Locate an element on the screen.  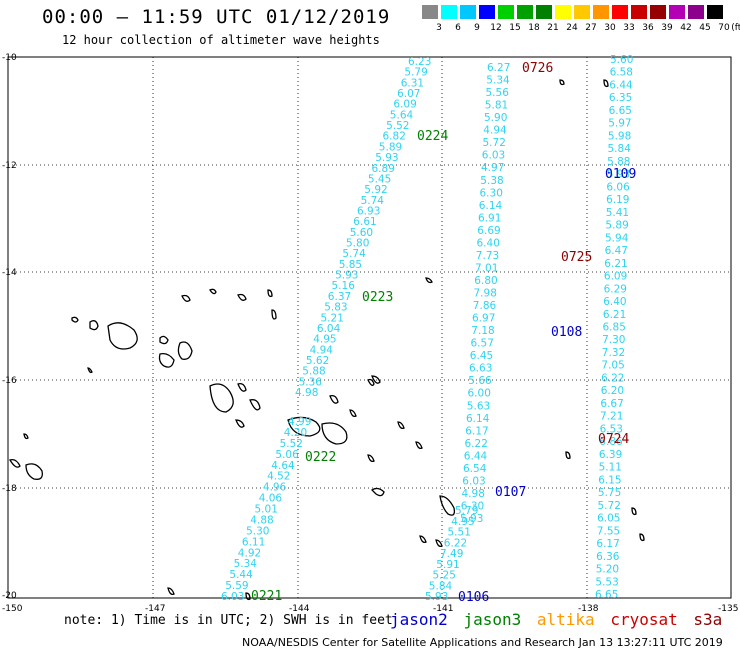
lon-label: -147 is located at coordinates (155, 609).